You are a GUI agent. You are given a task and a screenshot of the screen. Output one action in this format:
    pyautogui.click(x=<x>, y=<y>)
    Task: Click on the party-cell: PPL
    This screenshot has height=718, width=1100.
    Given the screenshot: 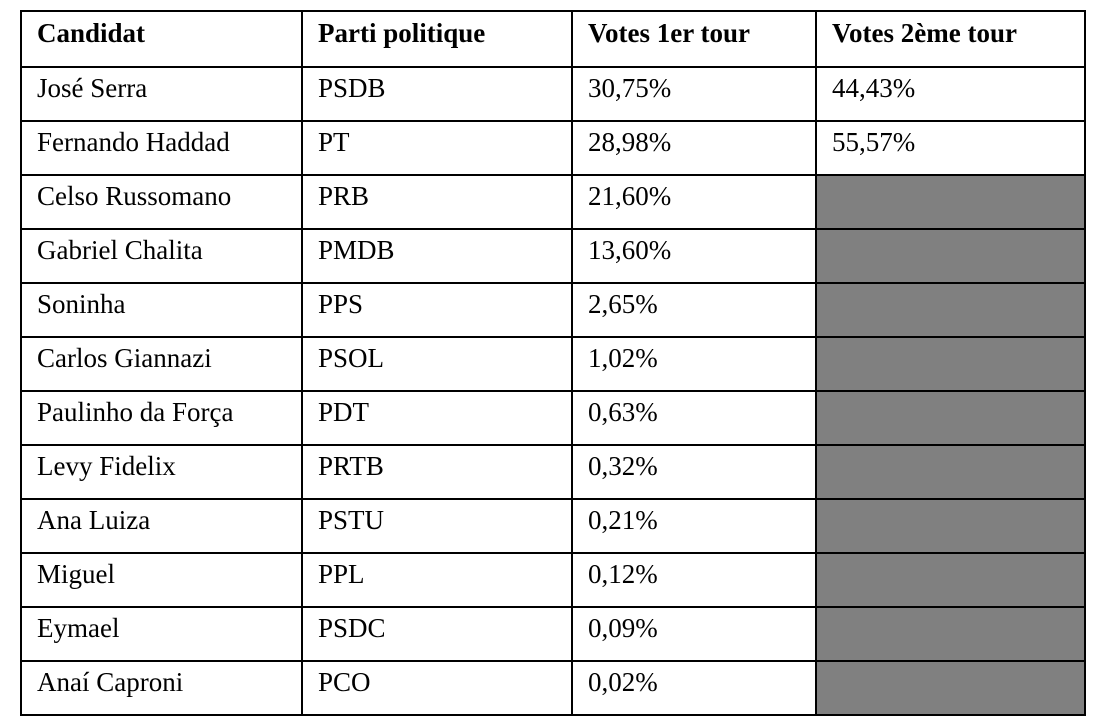 What is the action you would take?
    pyautogui.click(x=437, y=580)
    